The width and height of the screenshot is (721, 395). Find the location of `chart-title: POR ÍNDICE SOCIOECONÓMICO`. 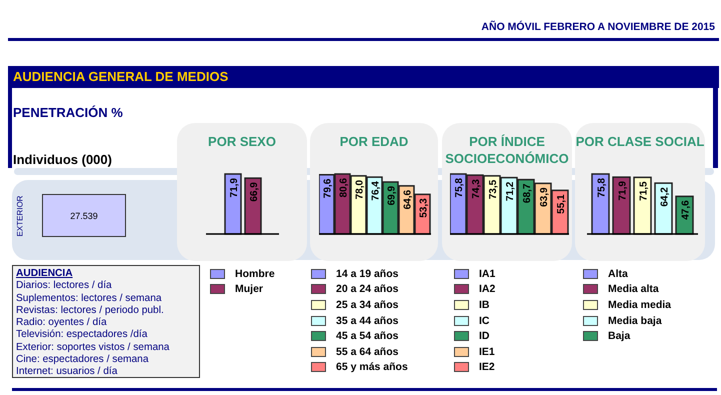

chart-title: POR ÍNDICE SOCIOECONÓMICO is located at coordinates (507, 150).